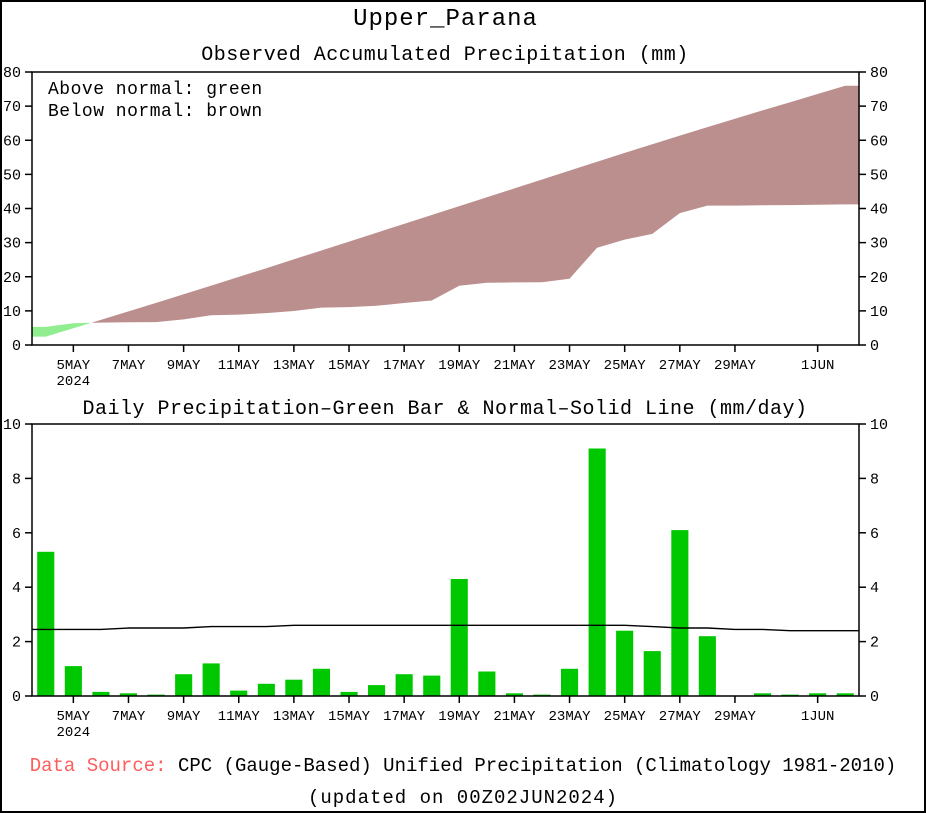 This screenshot has width=926, height=813. What do you see at coordinates (463, 798) in the screenshot?
I see `updated-line: (updated on 00Z02JUN2024)` at bounding box center [463, 798].